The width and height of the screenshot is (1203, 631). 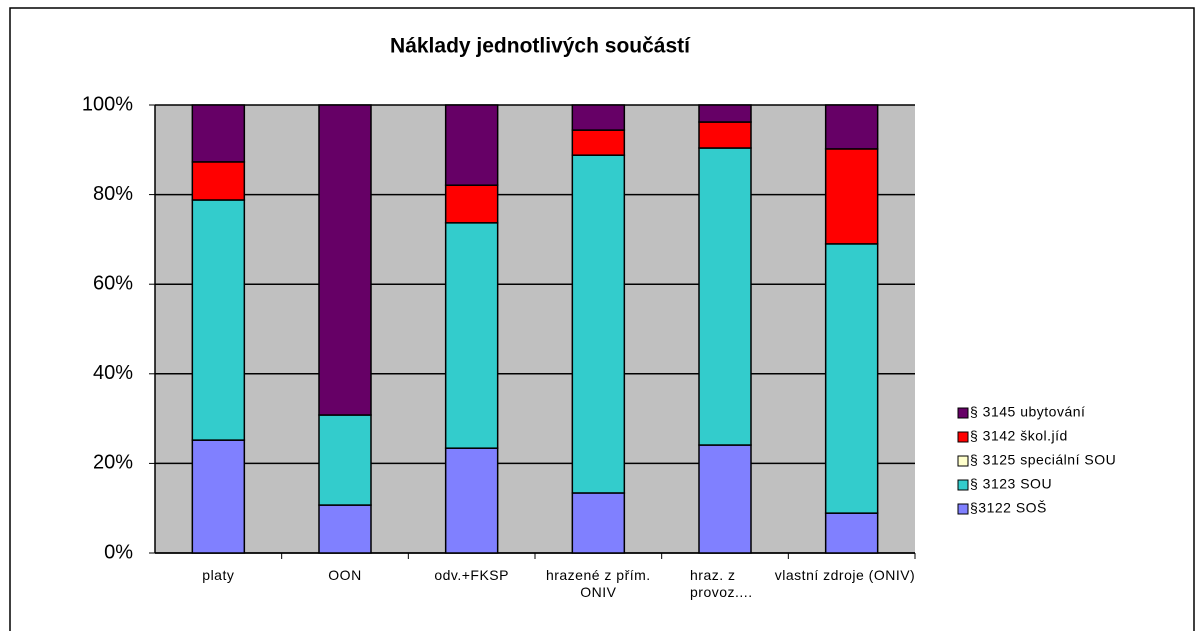 What do you see at coordinates (113, 373) in the screenshot?
I see `y-tick-label: 40%` at bounding box center [113, 373].